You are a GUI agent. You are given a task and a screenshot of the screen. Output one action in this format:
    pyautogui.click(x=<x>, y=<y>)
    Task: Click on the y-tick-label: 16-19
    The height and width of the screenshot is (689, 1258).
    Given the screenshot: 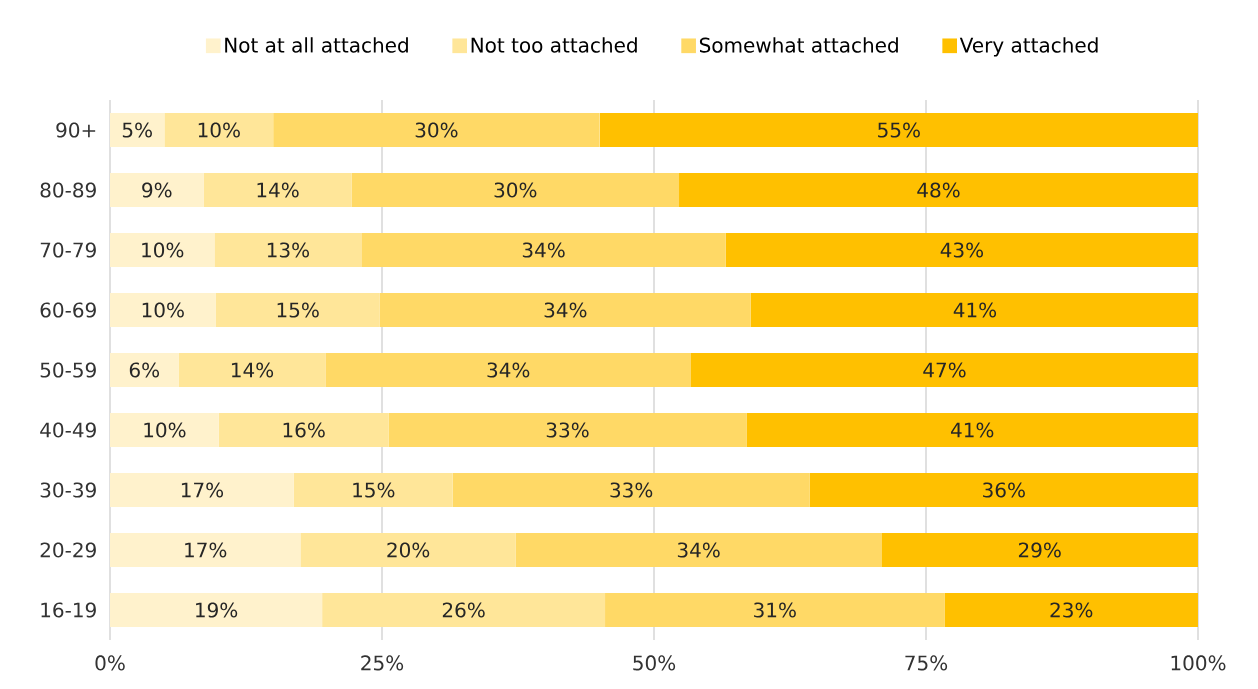 What is the action you would take?
    pyautogui.click(x=68, y=610)
    